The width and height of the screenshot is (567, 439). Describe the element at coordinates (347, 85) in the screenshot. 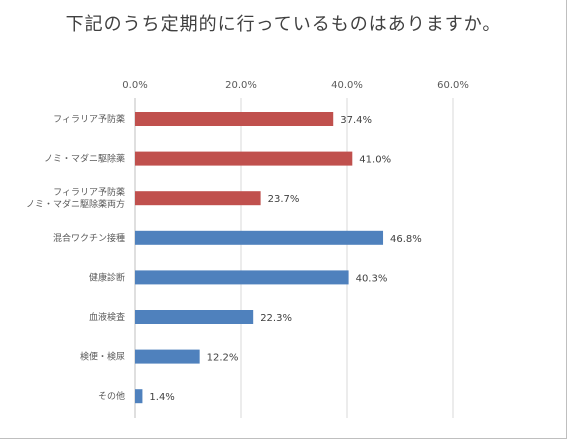

I see `x-tick-label: 40.0%` at that location.